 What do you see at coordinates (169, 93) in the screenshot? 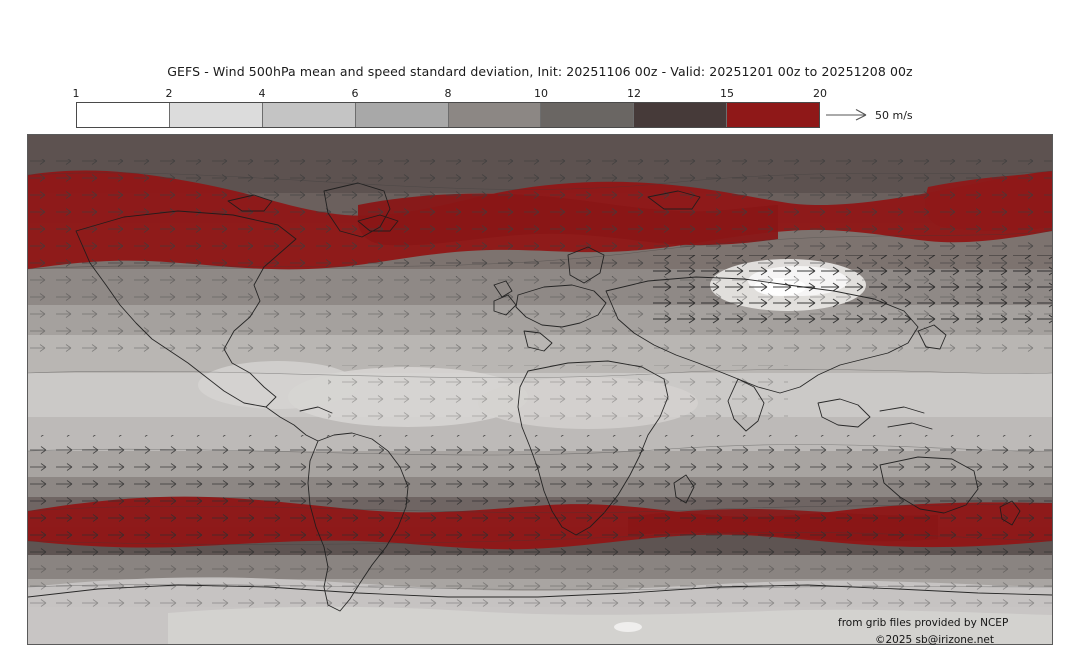
I see `colorbar-tick-2: 2` at bounding box center [169, 93].